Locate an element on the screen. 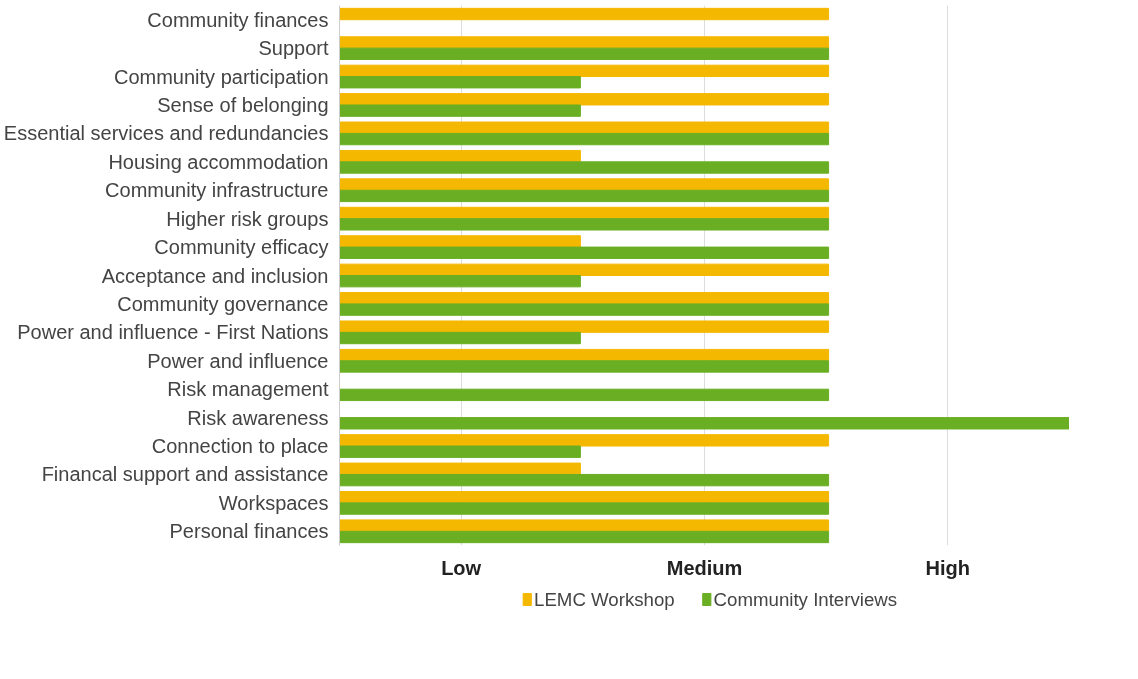 The height and width of the screenshot is (679, 1138). y-tick-label: Community efficacy is located at coordinates (241, 247).